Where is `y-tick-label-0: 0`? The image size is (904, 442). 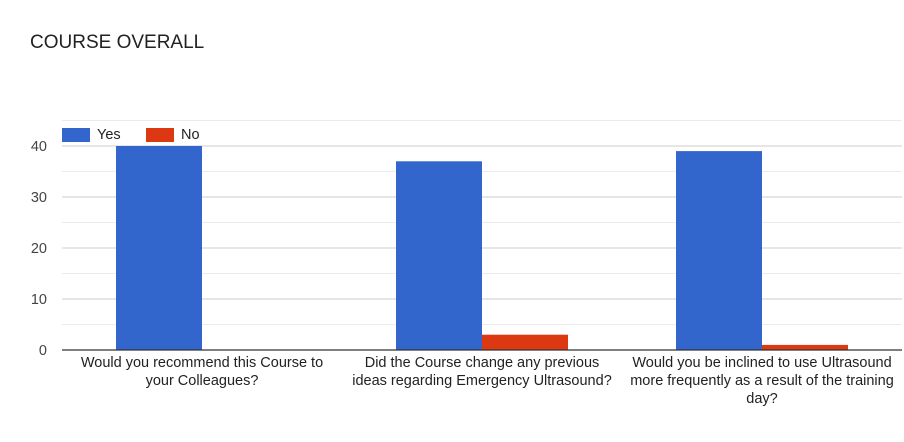
y-tick-label-0: 0 is located at coordinates (43, 351).